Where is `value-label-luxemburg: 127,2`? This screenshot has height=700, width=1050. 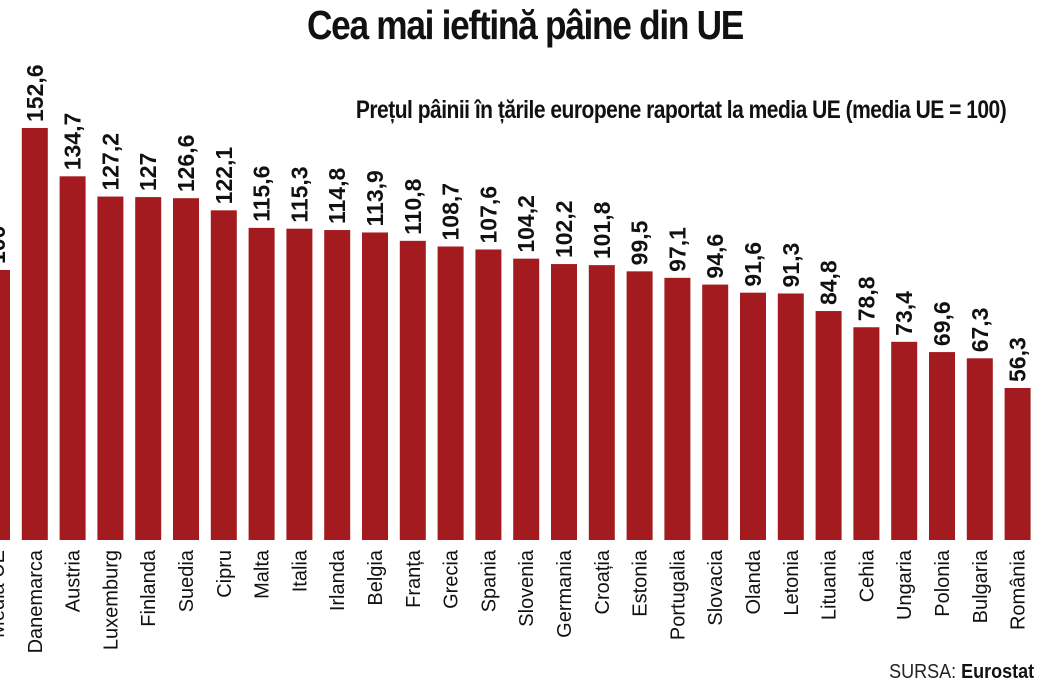
value-label-luxemburg: 127,2 is located at coordinates (110, 162).